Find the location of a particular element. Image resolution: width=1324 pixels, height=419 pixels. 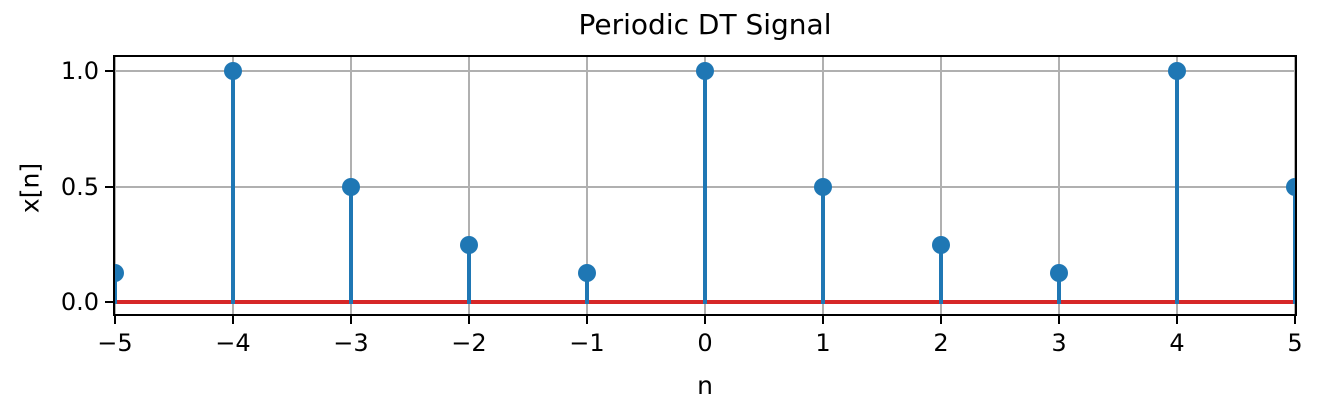

y-tick-label: 0.5 is located at coordinates (79, 186).